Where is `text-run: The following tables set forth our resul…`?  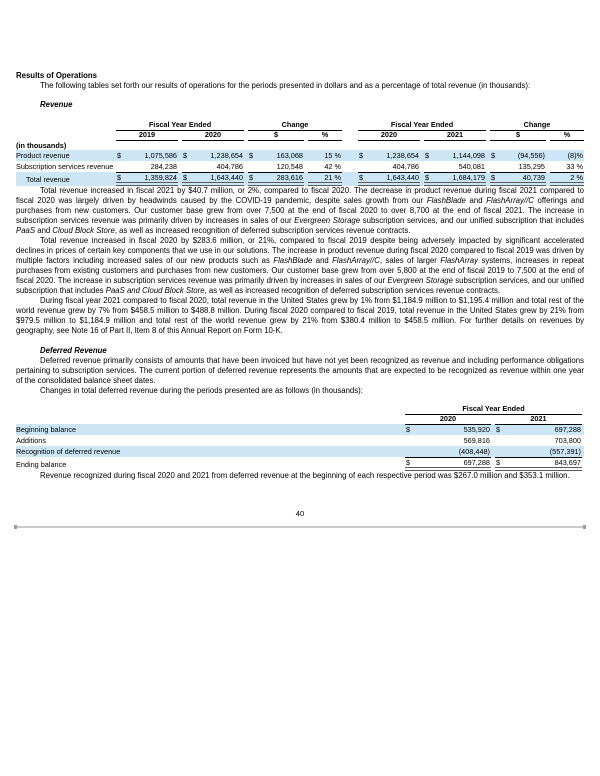 text-run: The following tables set forth our resul… is located at coordinates (285, 85).